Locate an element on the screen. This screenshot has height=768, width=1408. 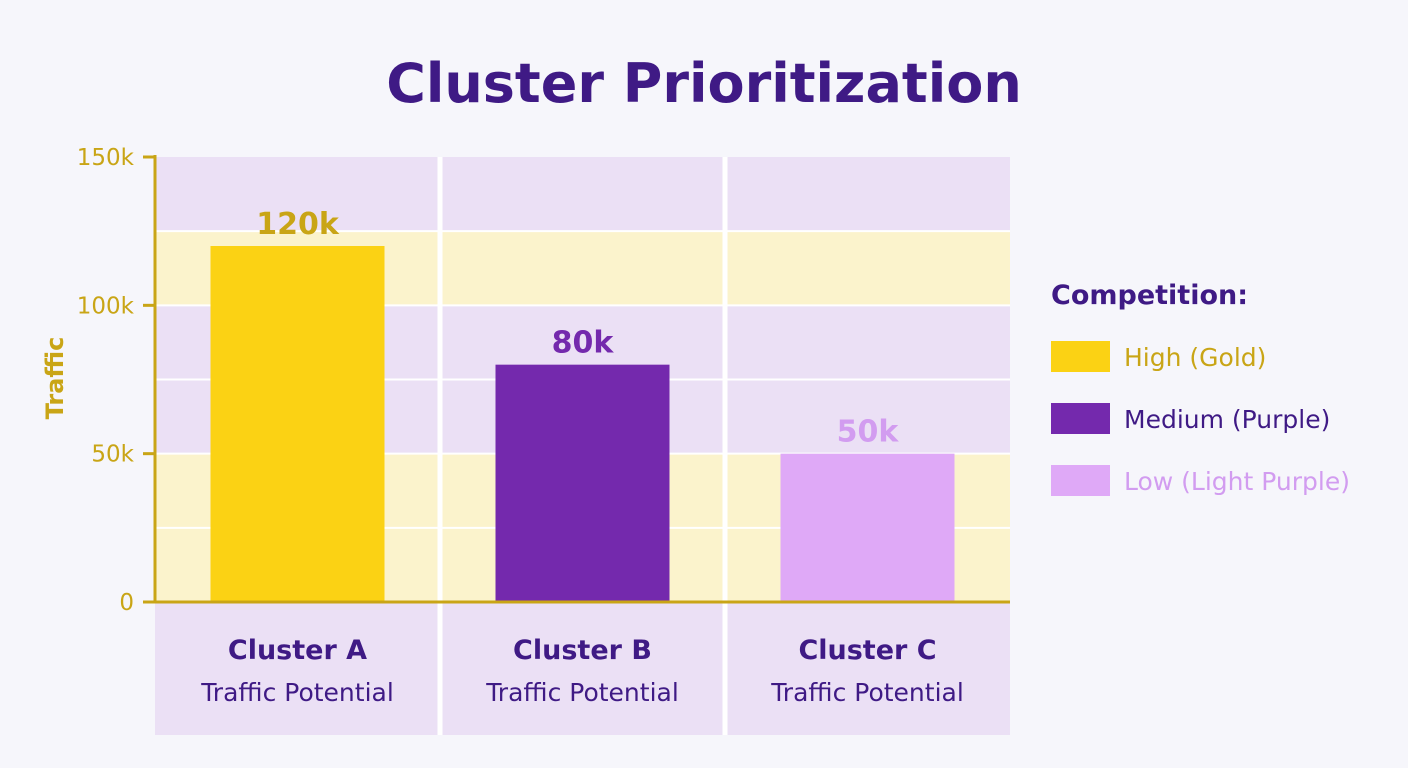
category-panel-area is located at coordinates (582, 668).